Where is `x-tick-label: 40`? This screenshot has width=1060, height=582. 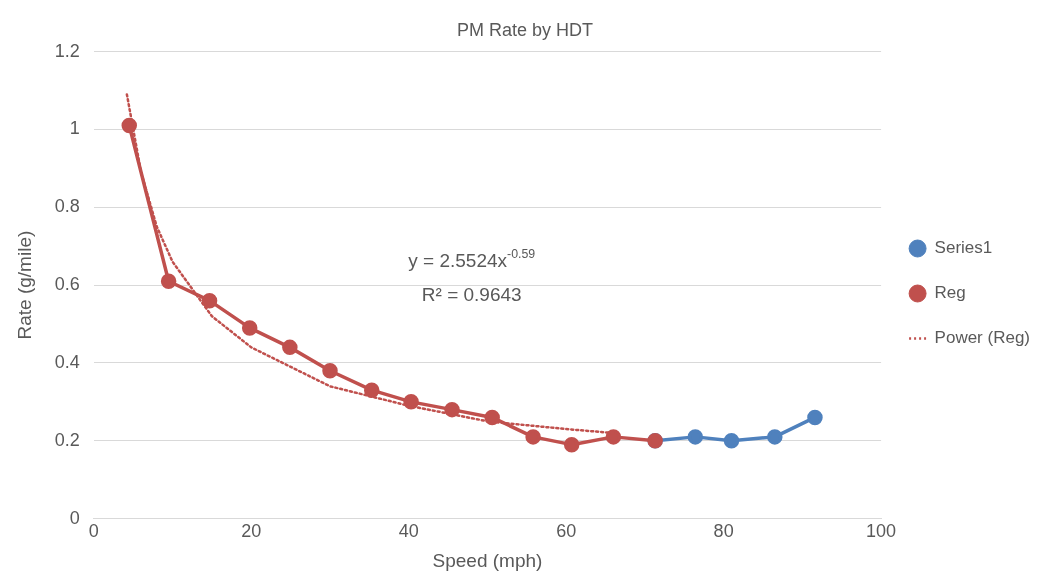 x-tick-label: 40 is located at coordinates (408, 531).